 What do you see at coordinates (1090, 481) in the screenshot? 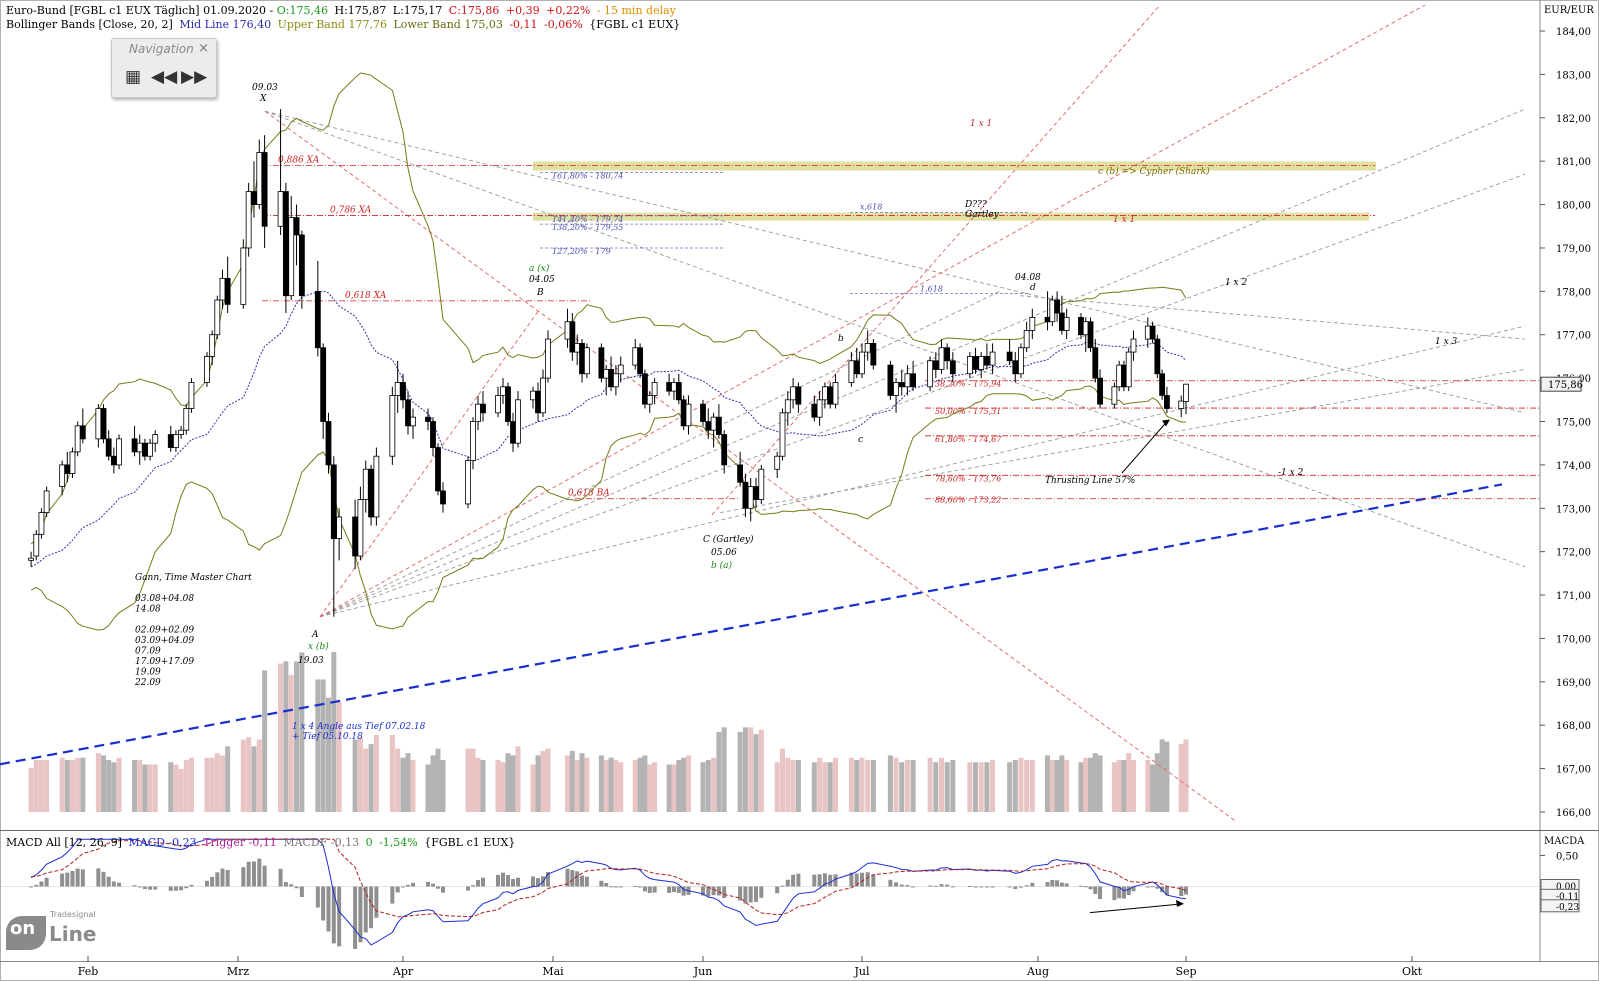
I see `thrusting-line-label: Thrusting Line 57%` at bounding box center [1090, 481].